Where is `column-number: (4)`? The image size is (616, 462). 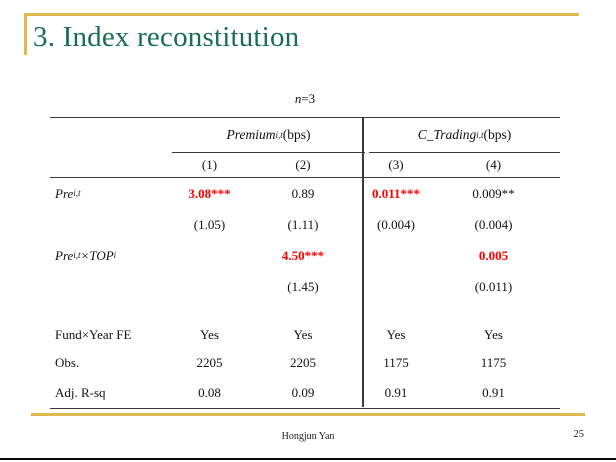 column-number: (4) is located at coordinates (493, 164).